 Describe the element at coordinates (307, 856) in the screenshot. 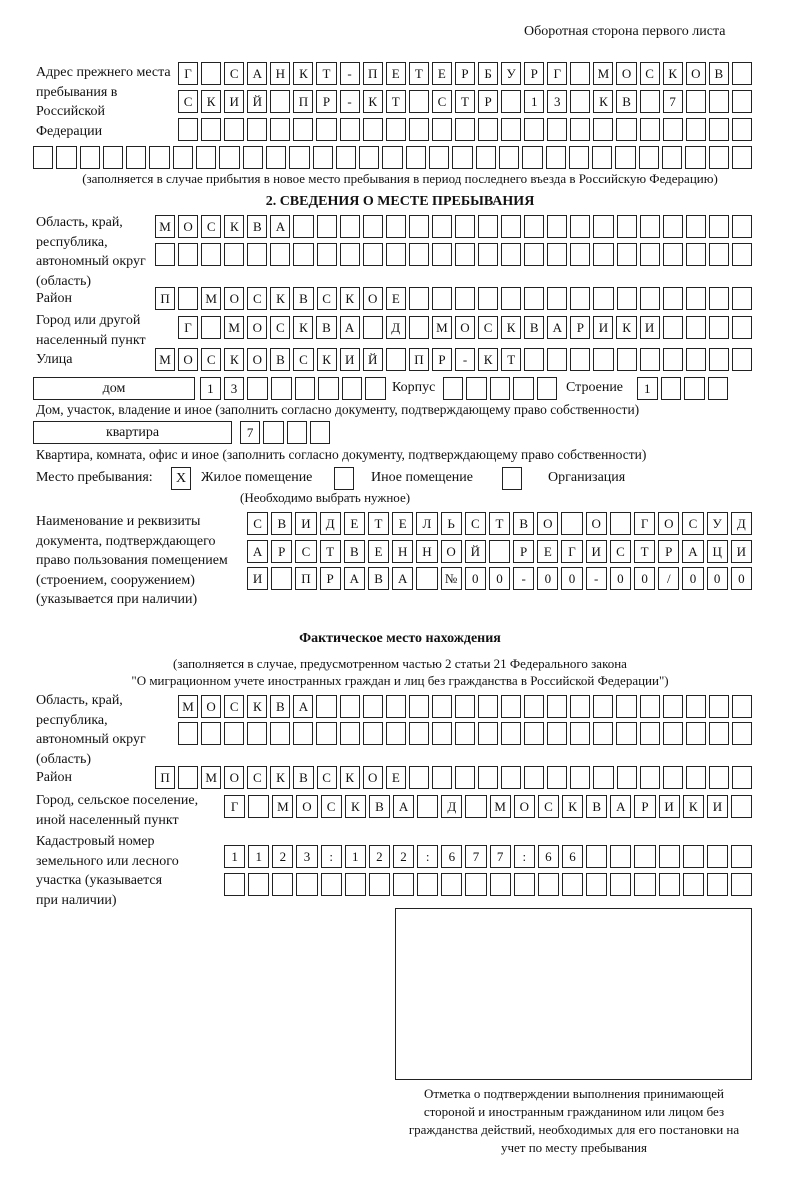

I see `char-cell: 3` at that location.